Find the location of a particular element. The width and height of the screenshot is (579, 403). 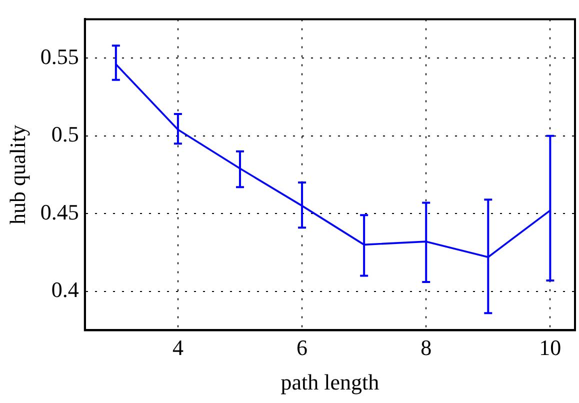

y-tick-label: 0.45 is located at coordinates (59, 211).